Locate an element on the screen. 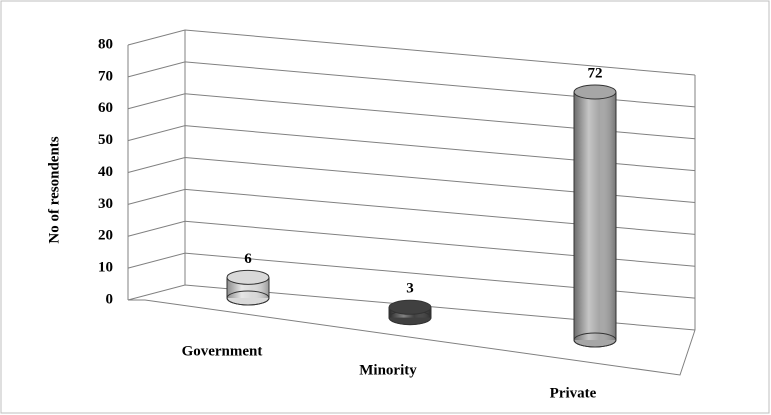 This screenshot has width=771, height=415. y-tick-label: 50 is located at coordinates (105, 140).